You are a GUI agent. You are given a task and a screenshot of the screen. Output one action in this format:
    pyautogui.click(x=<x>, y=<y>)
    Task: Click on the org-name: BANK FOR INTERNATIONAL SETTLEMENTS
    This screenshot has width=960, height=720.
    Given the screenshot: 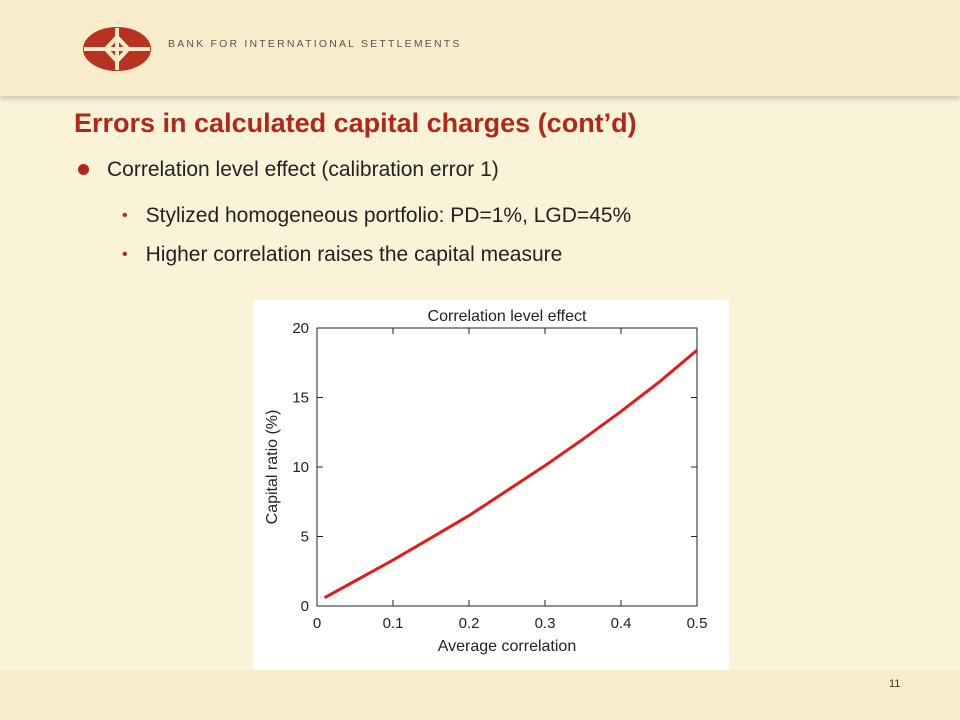 What is the action you would take?
    pyautogui.click(x=315, y=44)
    